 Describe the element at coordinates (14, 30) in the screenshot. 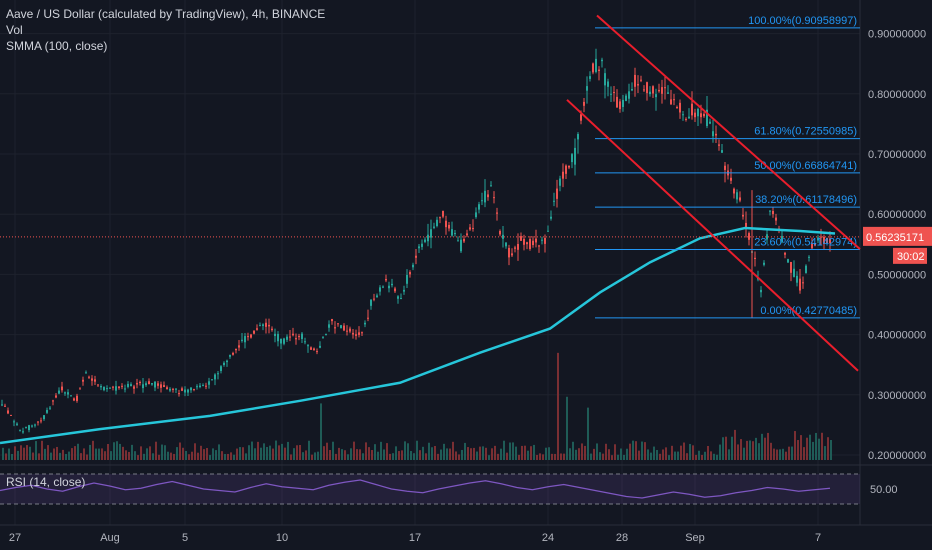

I see `volume-label: Vol` at that location.